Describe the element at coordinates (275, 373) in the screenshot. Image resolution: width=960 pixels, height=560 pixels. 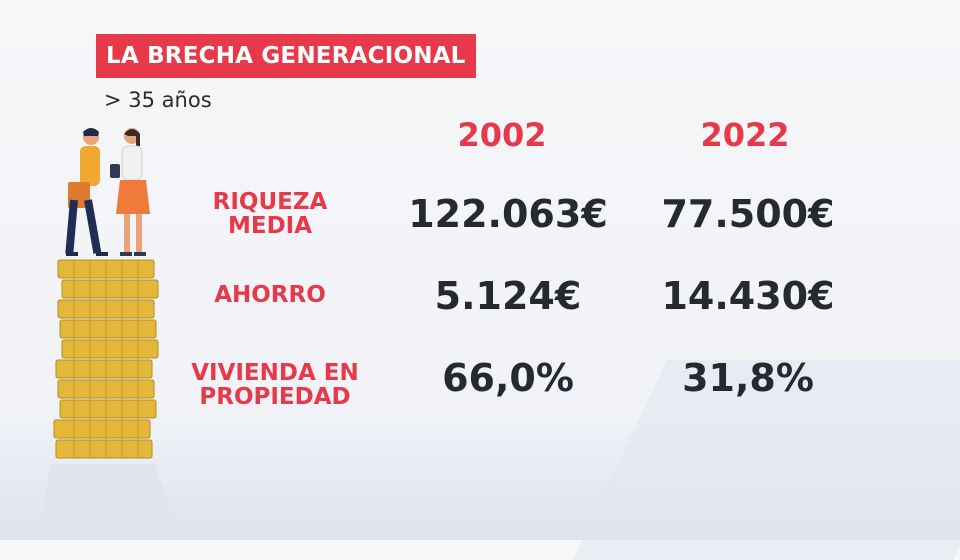
I see `row-label-line: VIVIENDA EN` at that location.